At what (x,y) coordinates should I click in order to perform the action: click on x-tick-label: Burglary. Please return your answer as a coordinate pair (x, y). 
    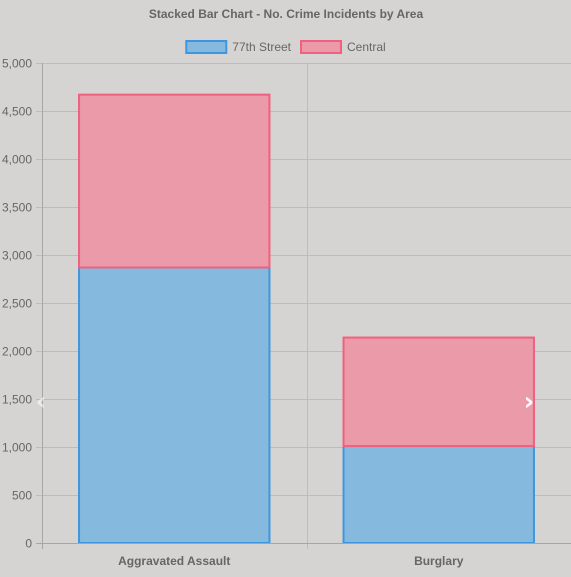
    Looking at the image, I should click on (439, 561).